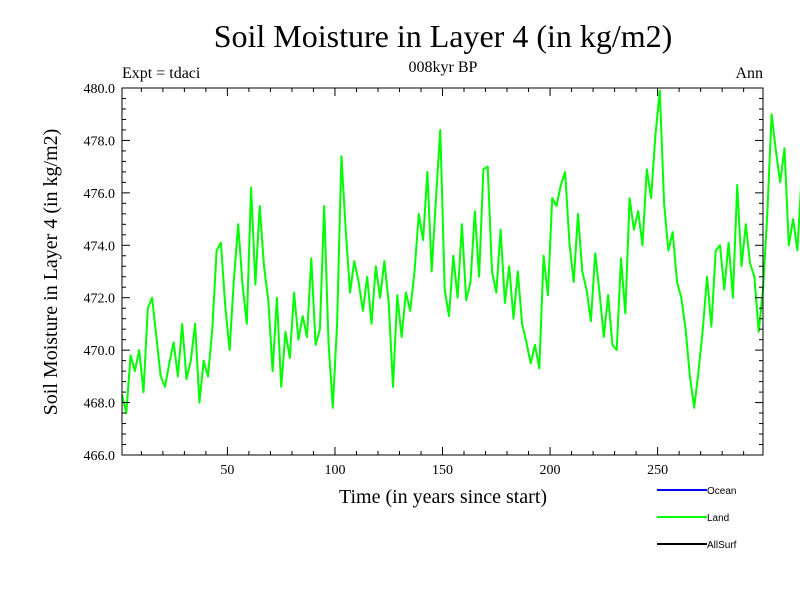 This screenshot has height=600, width=800. What do you see at coordinates (161, 73) in the screenshot?
I see `experiment-label: Expt = tdaci` at bounding box center [161, 73].